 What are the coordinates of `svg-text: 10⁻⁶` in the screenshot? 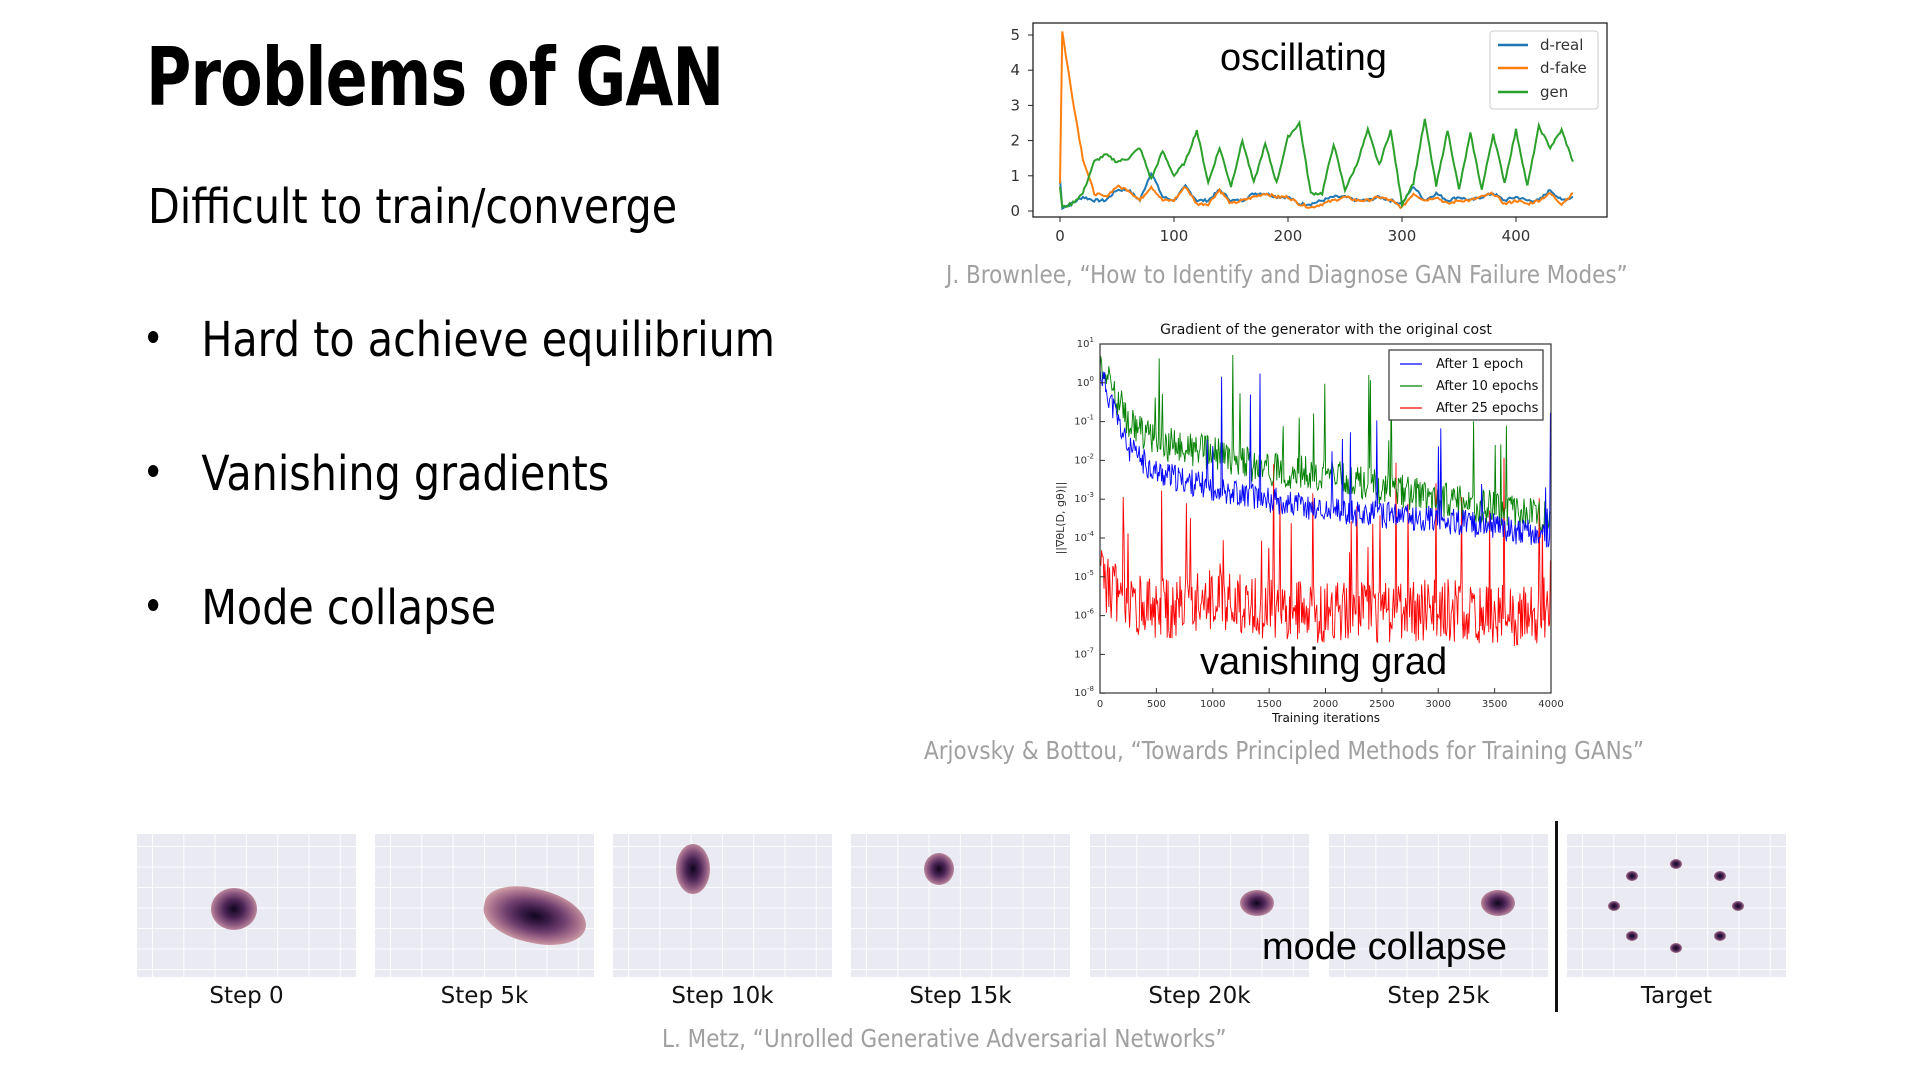 It's located at (1084, 615).